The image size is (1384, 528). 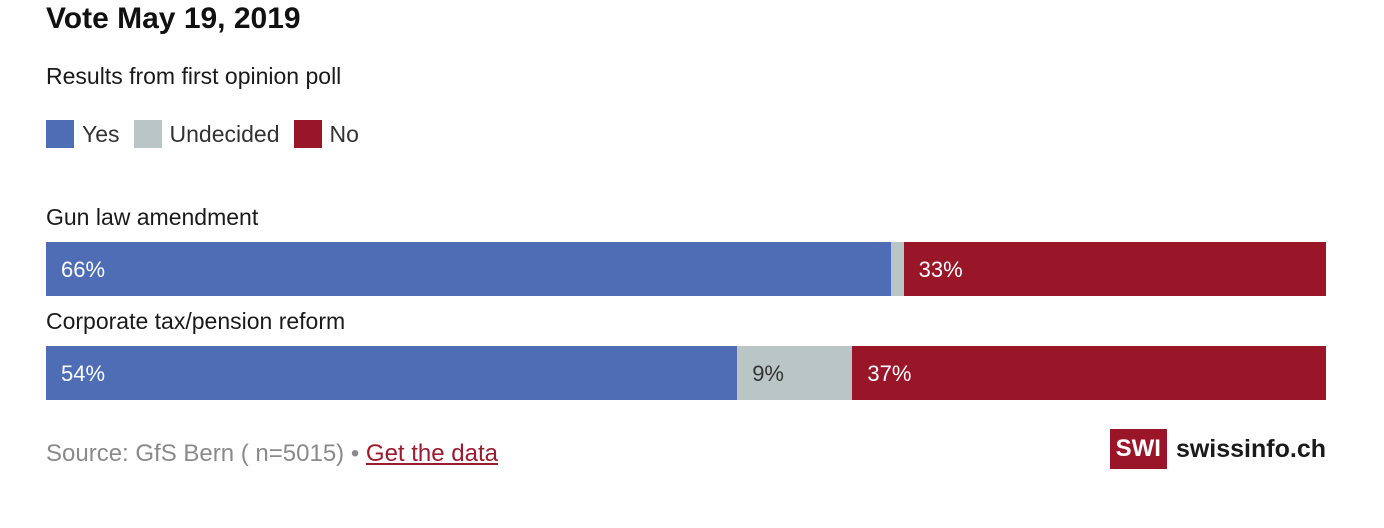 I want to click on get-the-data-link: Get the data, so click(x=431, y=453).